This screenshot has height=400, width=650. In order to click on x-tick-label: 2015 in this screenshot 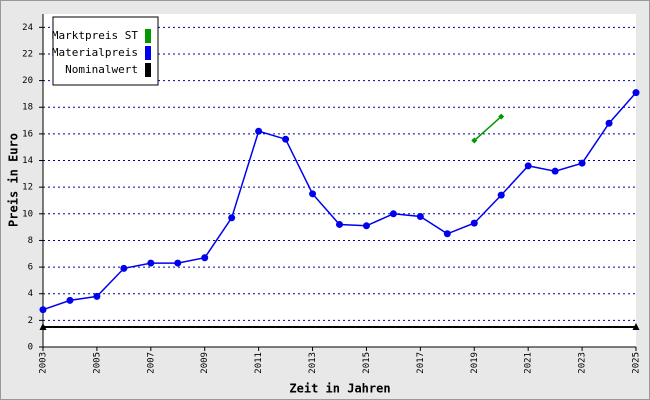, I will do `click(367, 363)`.